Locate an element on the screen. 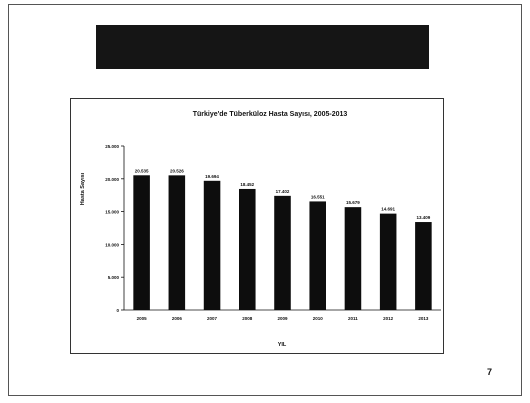 The height and width of the screenshot is (403, 530). x-tick-label-2013: 2013 is located at coordinates (423, 318).